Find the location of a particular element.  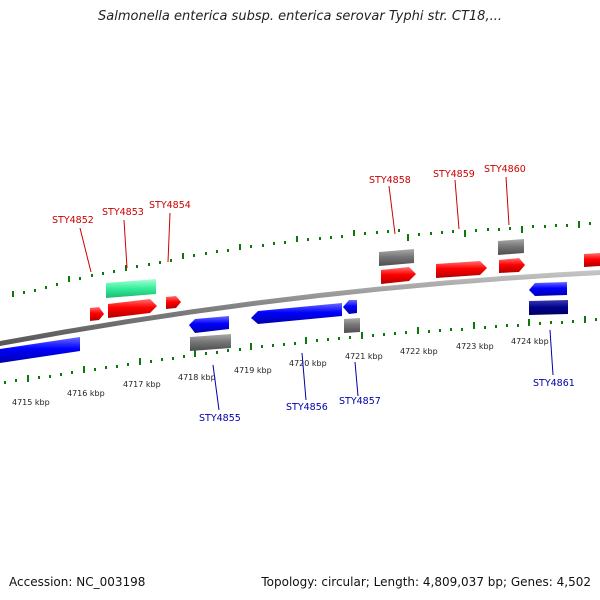

genome-backbone is located at coordinates (300, 308).